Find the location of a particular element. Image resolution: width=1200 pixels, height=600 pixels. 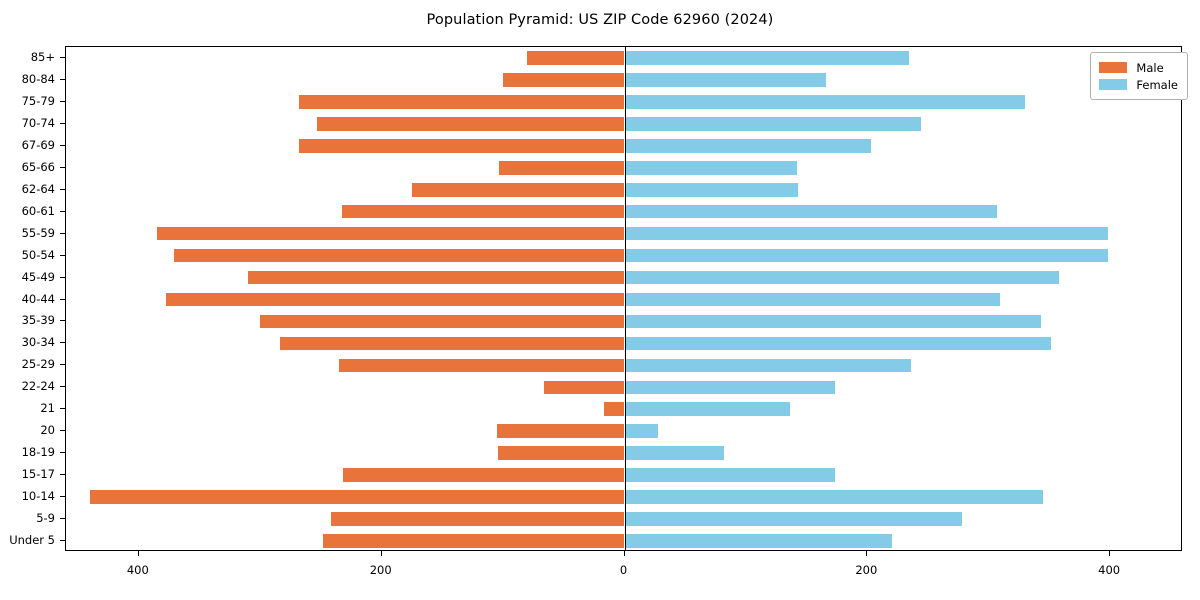

x-tick-label: 400 is located at coordinates (1109, 570).